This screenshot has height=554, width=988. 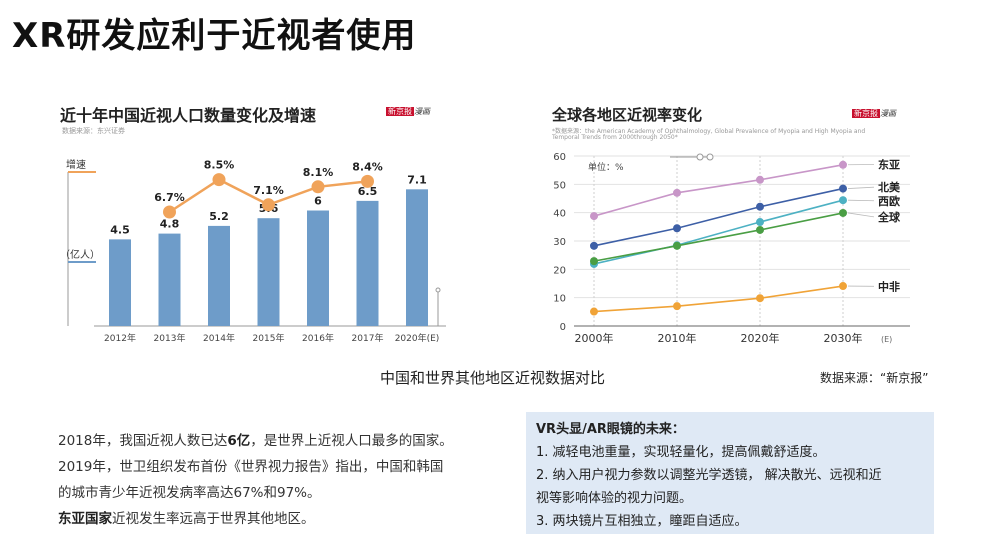 I want to click on growth-legend-label: 增速, so click(x=76, y=164).